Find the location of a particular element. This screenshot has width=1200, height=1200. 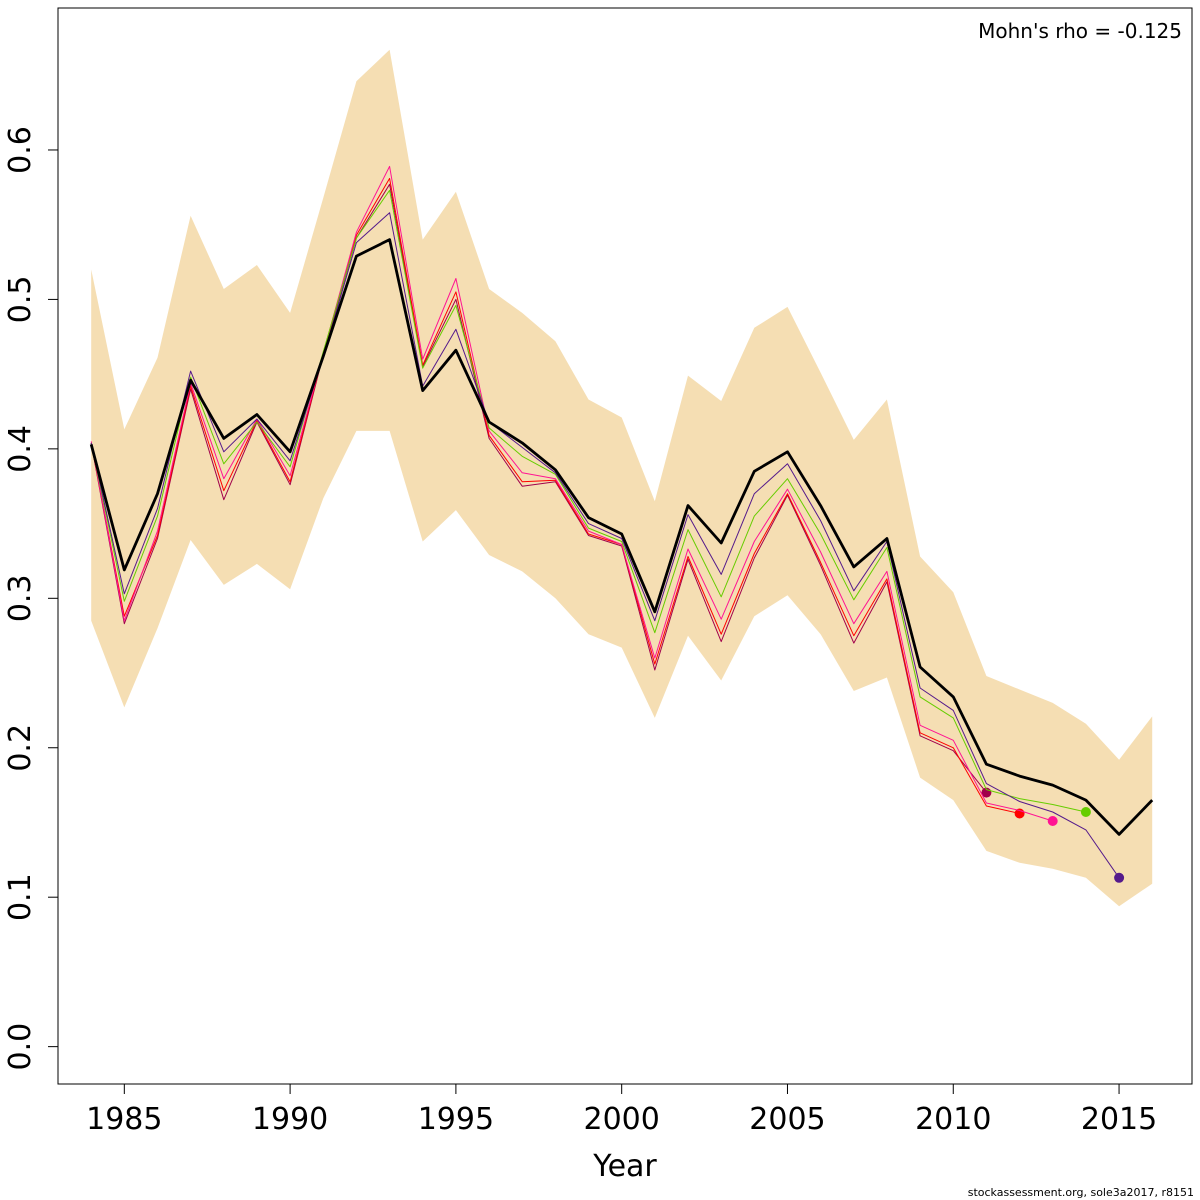

x-tick-label: 1990 is located at coordinates (290, 1119).